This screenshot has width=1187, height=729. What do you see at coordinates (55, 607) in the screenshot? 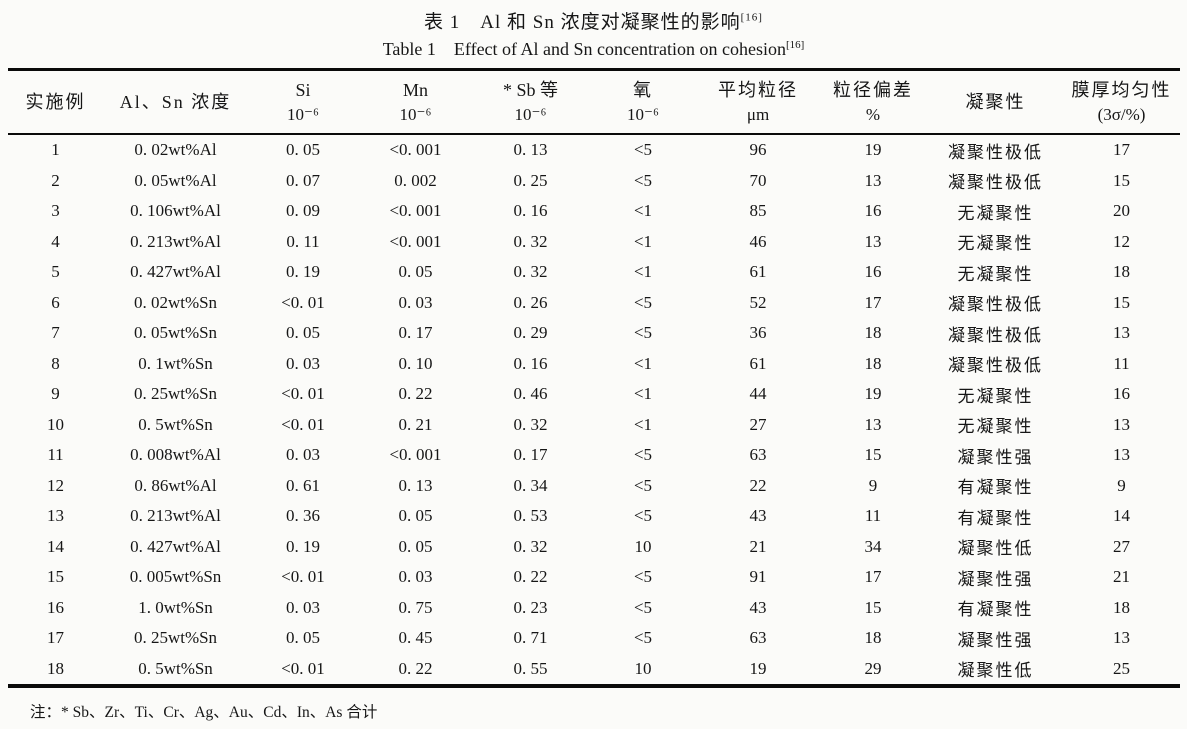
I see `cell-example: 16` at bounding box center [55, 607].